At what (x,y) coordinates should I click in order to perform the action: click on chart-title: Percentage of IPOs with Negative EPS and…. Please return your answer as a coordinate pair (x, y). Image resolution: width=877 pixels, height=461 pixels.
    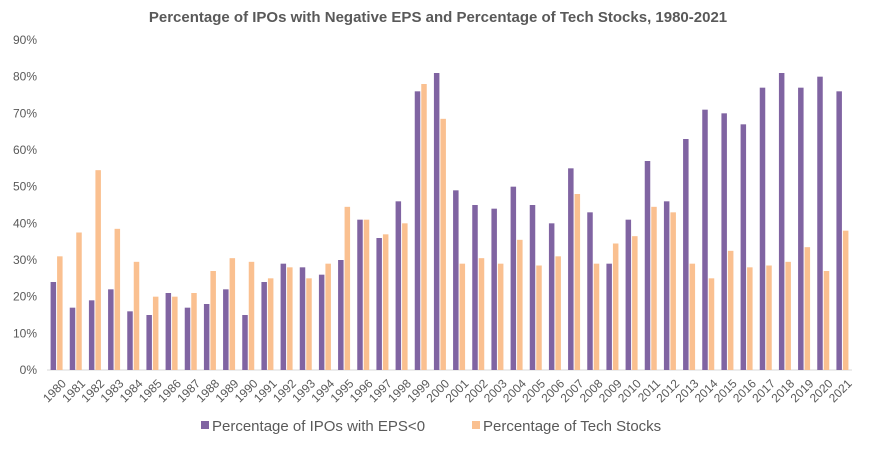
    Looking at the image, I should click on (438, 17).